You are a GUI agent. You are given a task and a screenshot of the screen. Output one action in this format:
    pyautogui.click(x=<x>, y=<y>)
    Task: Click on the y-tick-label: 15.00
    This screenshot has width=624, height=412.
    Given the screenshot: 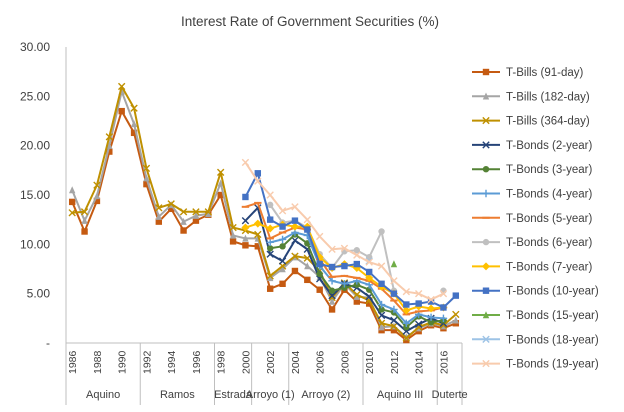 What is the action you would take?
    pyautogui.click(x=35, y=195)
    